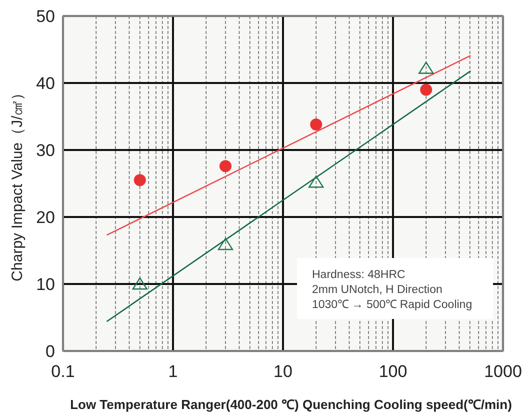 The width and height of the screenshot is (523, 418). I want to click on x-tick-label: 0.1, so click(63, 371).